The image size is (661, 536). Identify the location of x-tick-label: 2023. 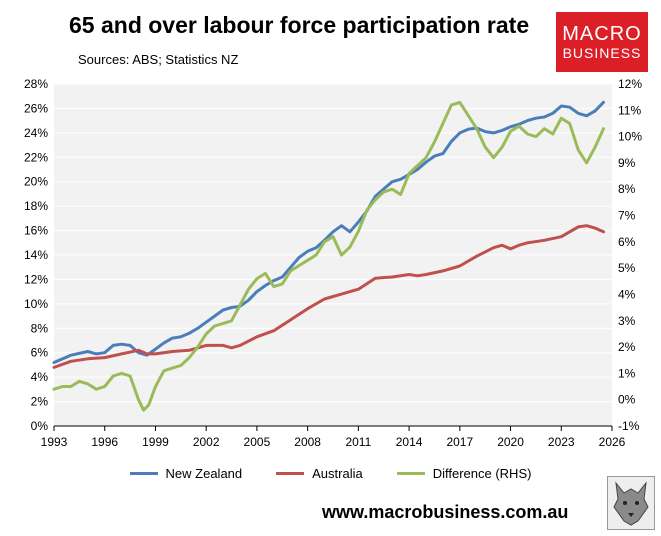
(561, 442).